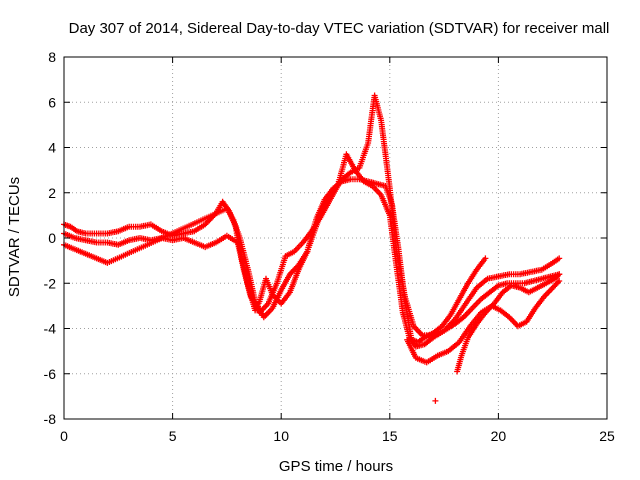  Describe the element at coordinates (390, 436) in the screenshot. I see `x-tick-label: 15` at that location.